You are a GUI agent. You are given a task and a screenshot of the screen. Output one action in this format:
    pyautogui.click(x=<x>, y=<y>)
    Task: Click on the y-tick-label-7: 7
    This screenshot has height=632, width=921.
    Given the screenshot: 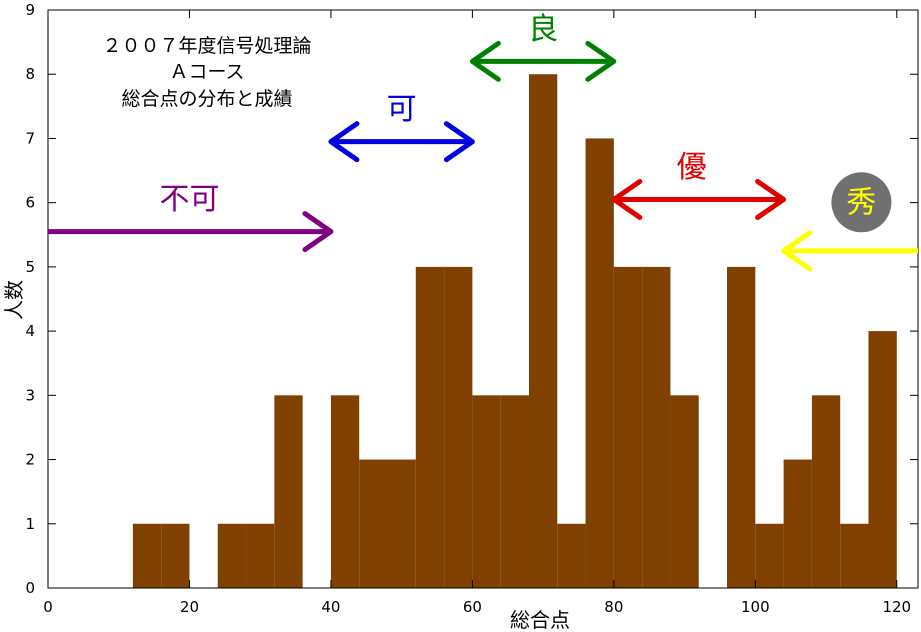 What is the action you would take?
    pyautogui.click(x=30, y=138)
    